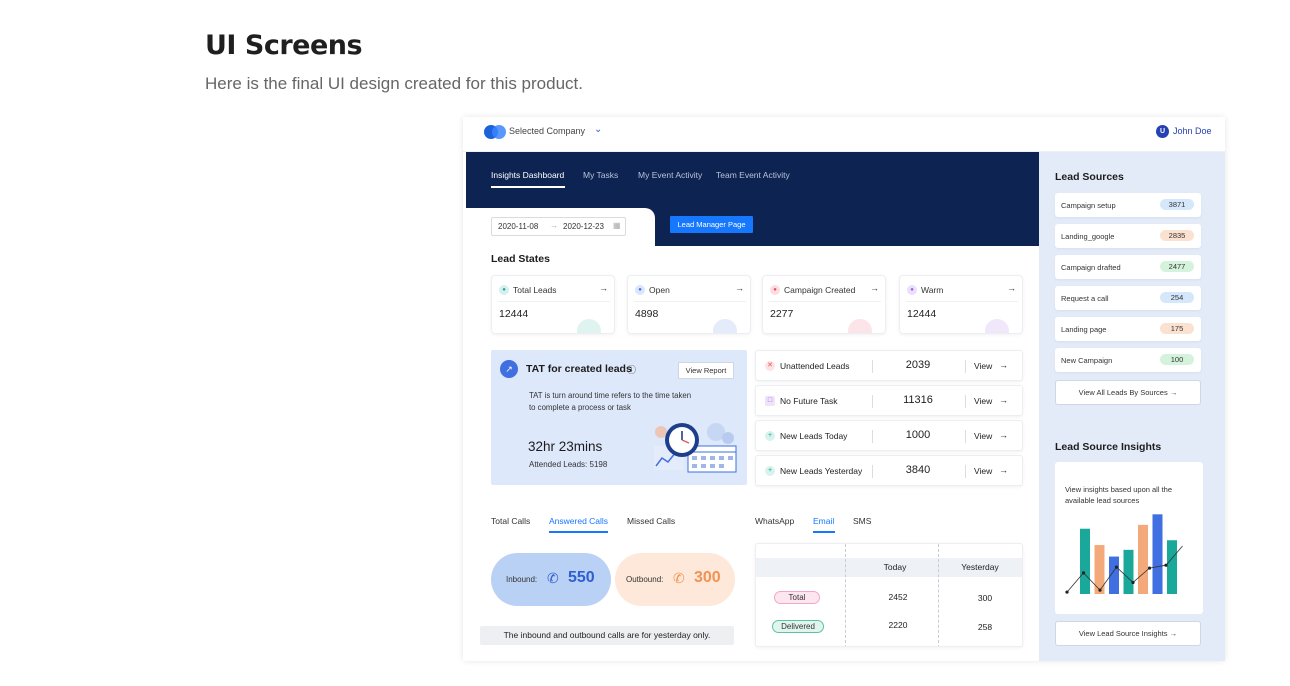 The height and width of the screenshot is (686, 1290). What do you see at coordinates (706, 370) in the screenshot?
I see `view-report-button: View Report` at bounding box center [706, 370].